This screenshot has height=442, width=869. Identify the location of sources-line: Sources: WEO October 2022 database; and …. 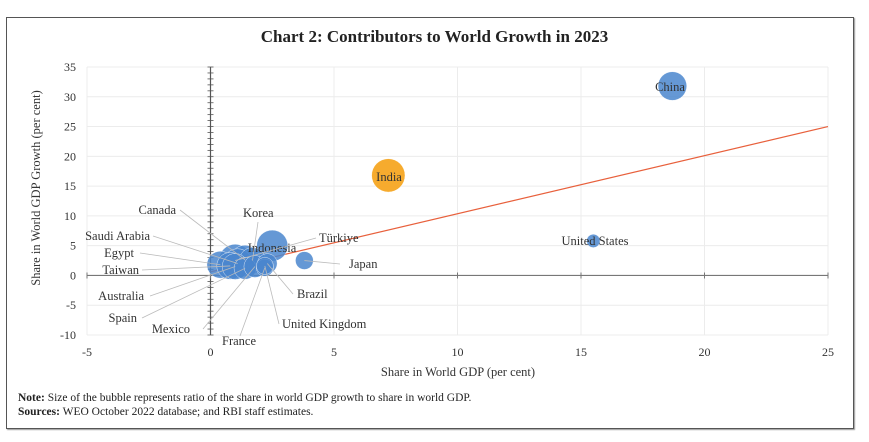
(244, 412).